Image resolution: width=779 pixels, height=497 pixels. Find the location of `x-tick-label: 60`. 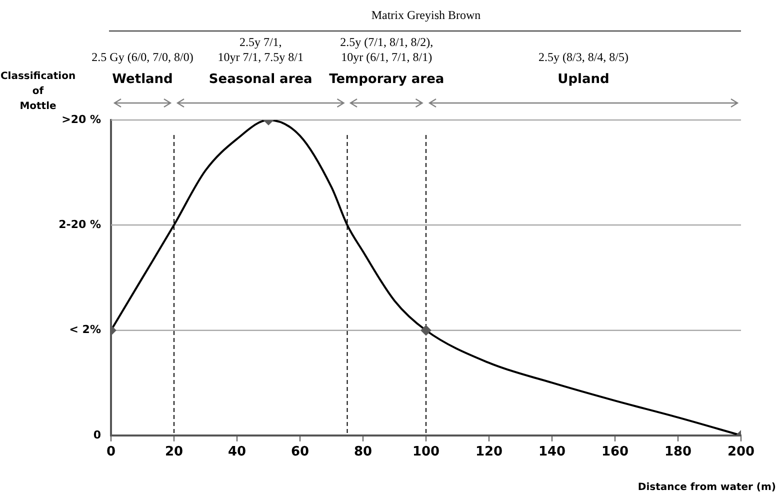

x-tick-label: 60 is located at coordinates (300, 452).